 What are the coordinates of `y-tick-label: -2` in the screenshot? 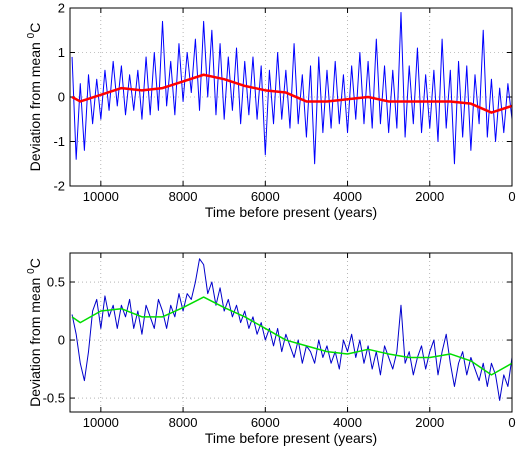 It's located at (59, 186).